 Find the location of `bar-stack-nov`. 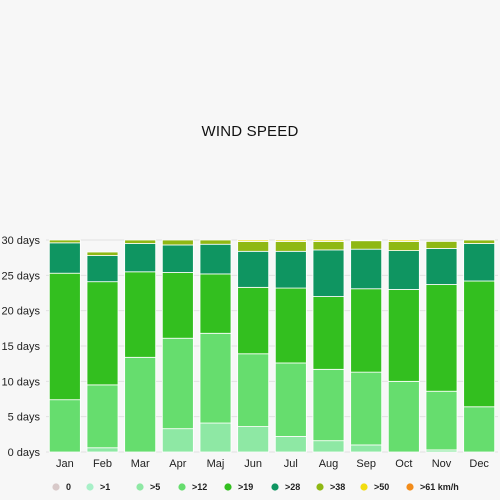

bar-stack-nov is located at coordinates (441, 347).